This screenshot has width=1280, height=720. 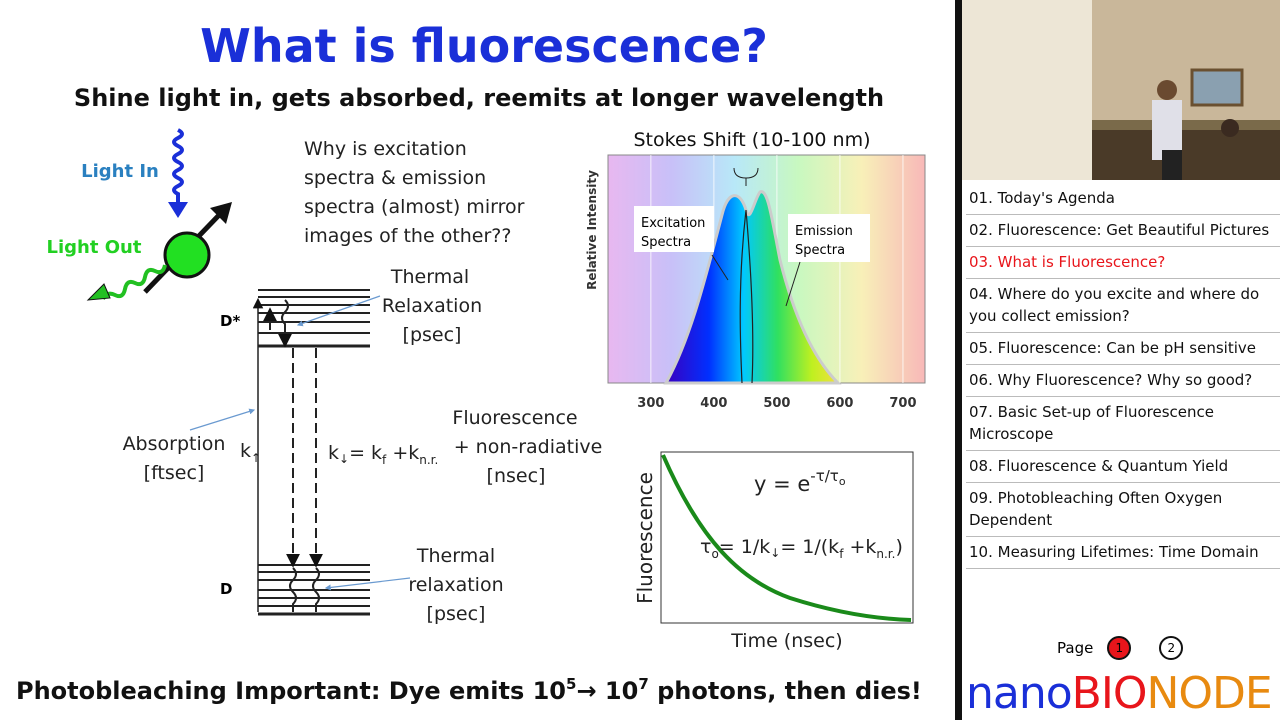 I want to click on pager: Page 1 2, so click(x=1120, y=648).